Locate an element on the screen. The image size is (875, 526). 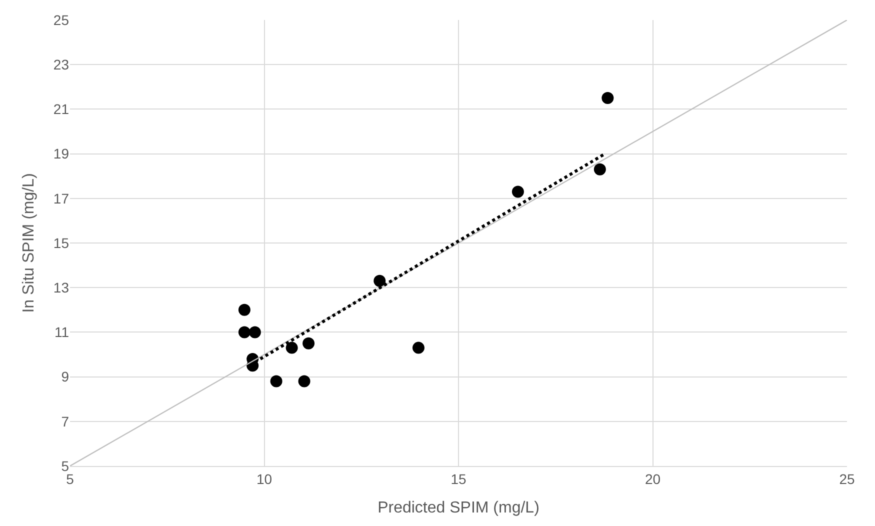
x-tick-label: 25 is located at coordinates (847, 478).